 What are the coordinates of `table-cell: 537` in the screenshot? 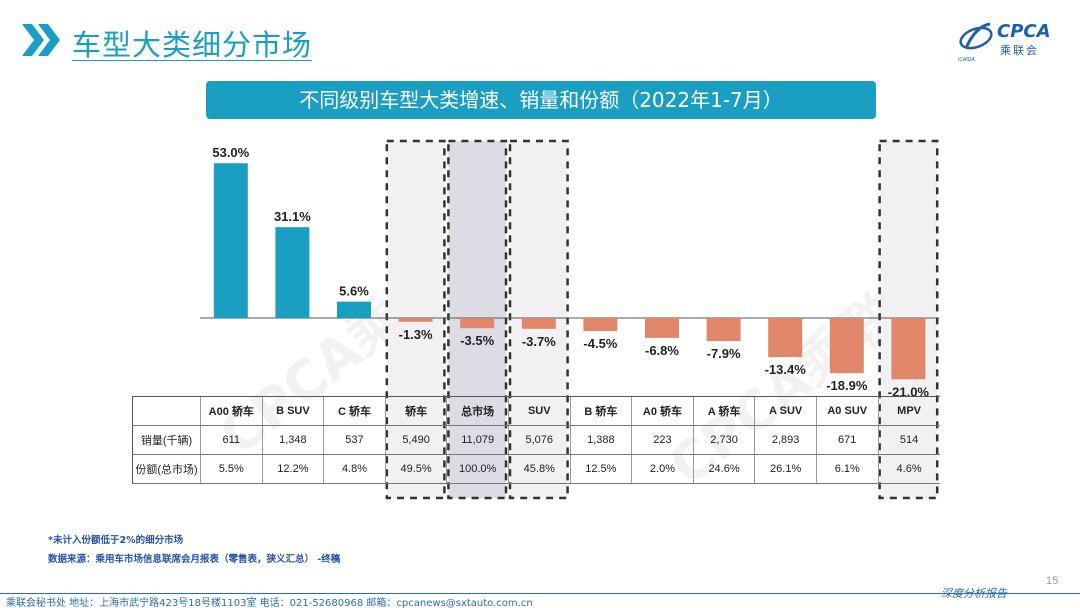 It's located at (354, 440).